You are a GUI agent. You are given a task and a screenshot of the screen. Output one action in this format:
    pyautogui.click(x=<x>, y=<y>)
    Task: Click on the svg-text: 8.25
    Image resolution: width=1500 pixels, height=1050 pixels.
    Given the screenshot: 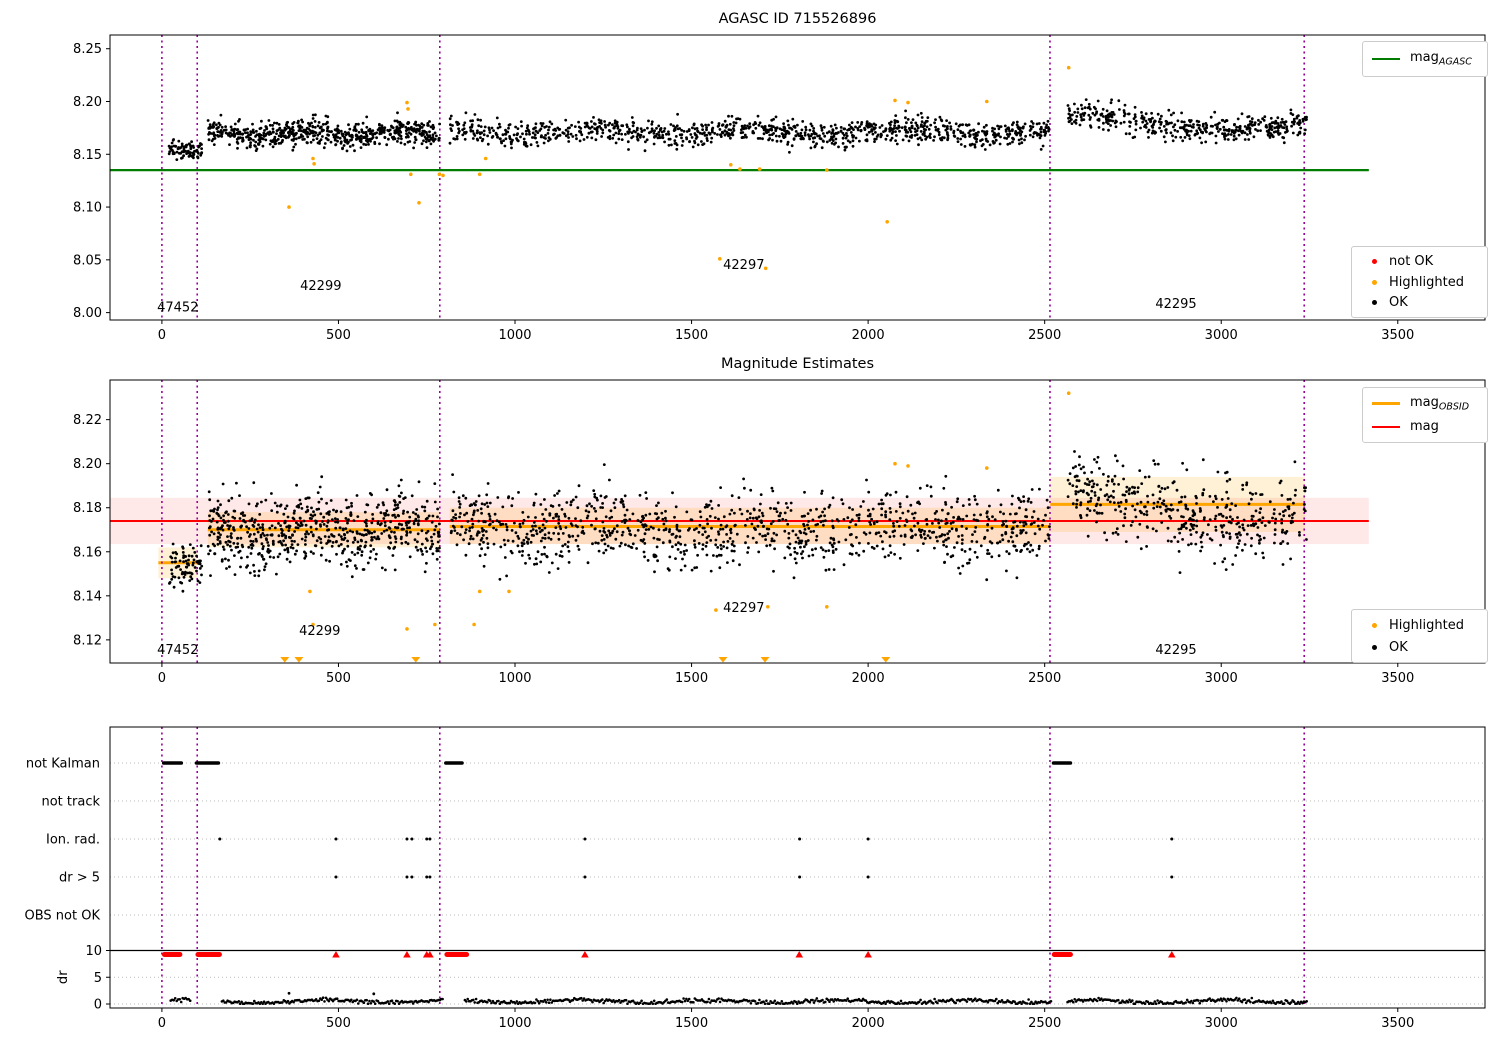 What is the action you would take?
    pyautogui.click(x=87, y=49)
    